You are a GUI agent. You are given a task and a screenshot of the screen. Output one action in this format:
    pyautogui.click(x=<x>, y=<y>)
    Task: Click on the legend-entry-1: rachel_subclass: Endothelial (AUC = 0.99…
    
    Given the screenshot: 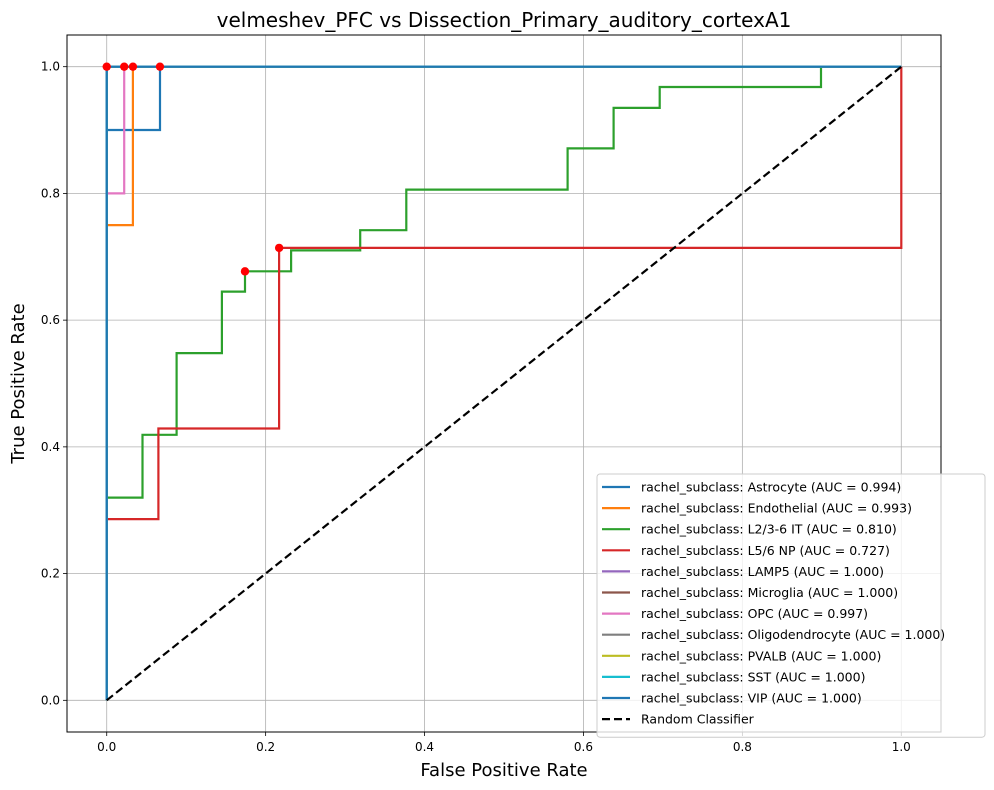 What is the action you would take?
    pyautogui.click(x=776, y=508)
    